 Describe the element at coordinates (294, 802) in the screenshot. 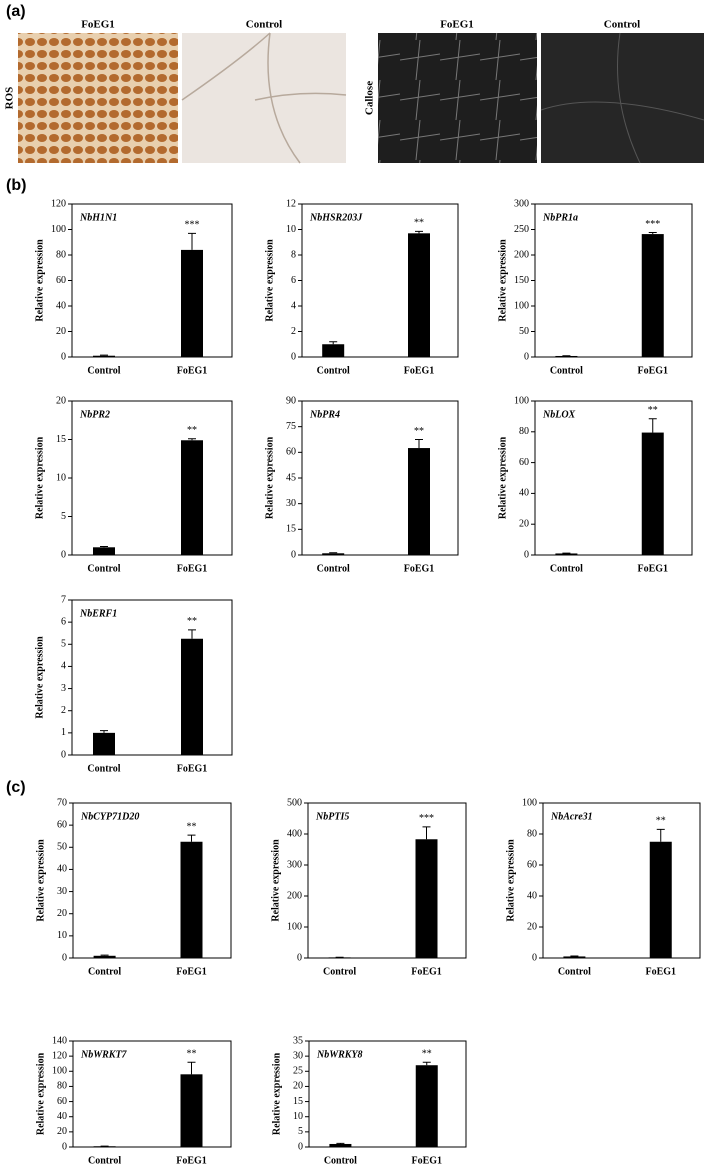

I see `y-tick-label: 500` at that location.